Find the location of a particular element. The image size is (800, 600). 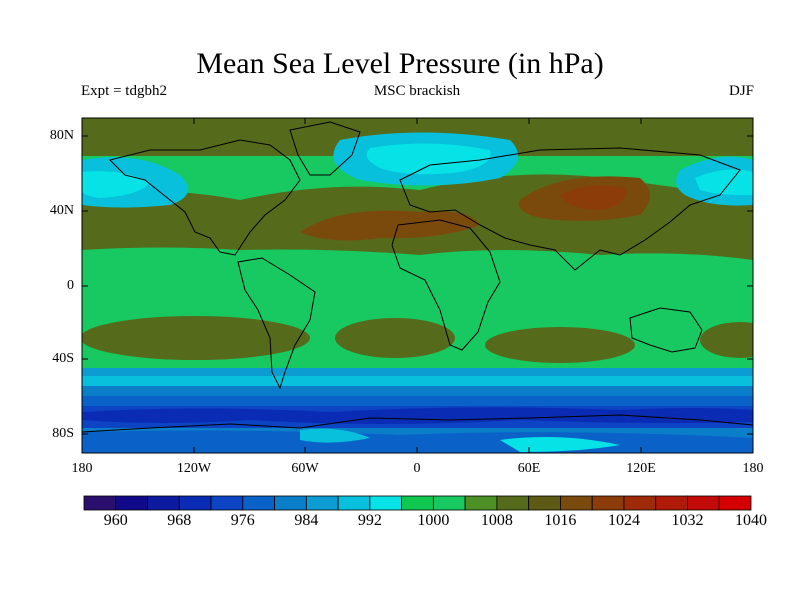

colorbar-tick-label: 1008 is located at coordinates (496, 520).